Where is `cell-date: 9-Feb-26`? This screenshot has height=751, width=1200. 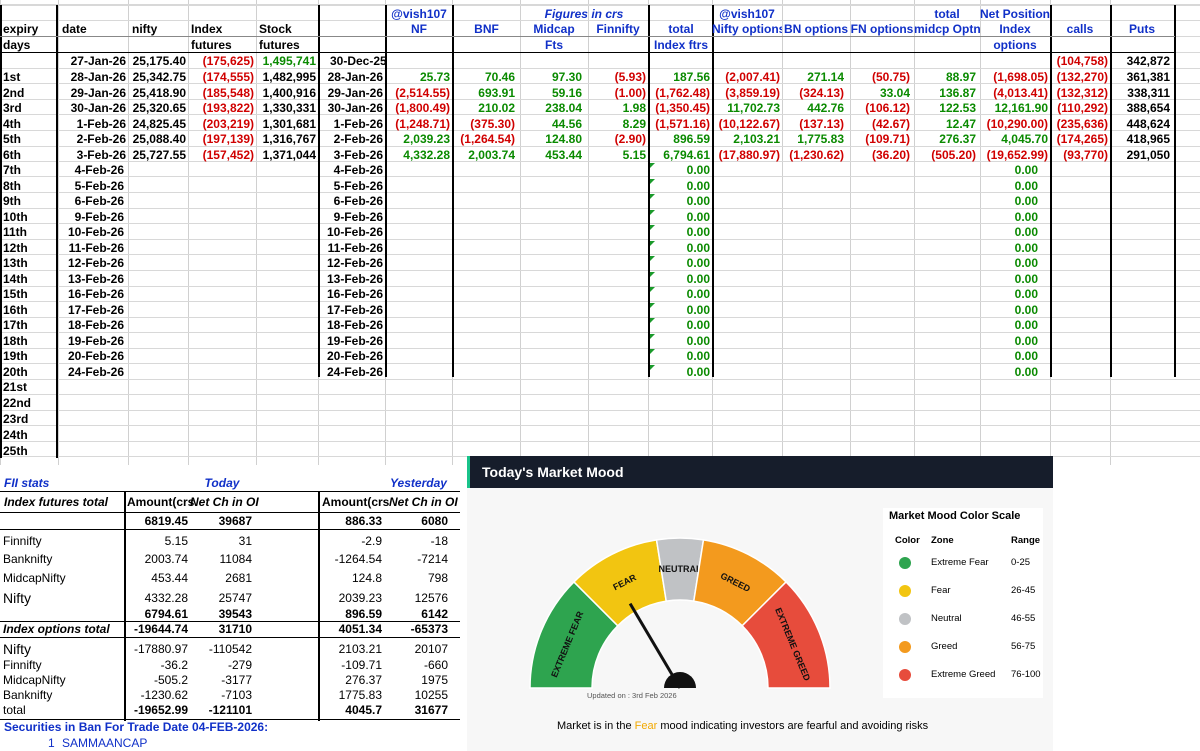
cell-date: 9-Feb-26 is located at coordinates (99, 216).